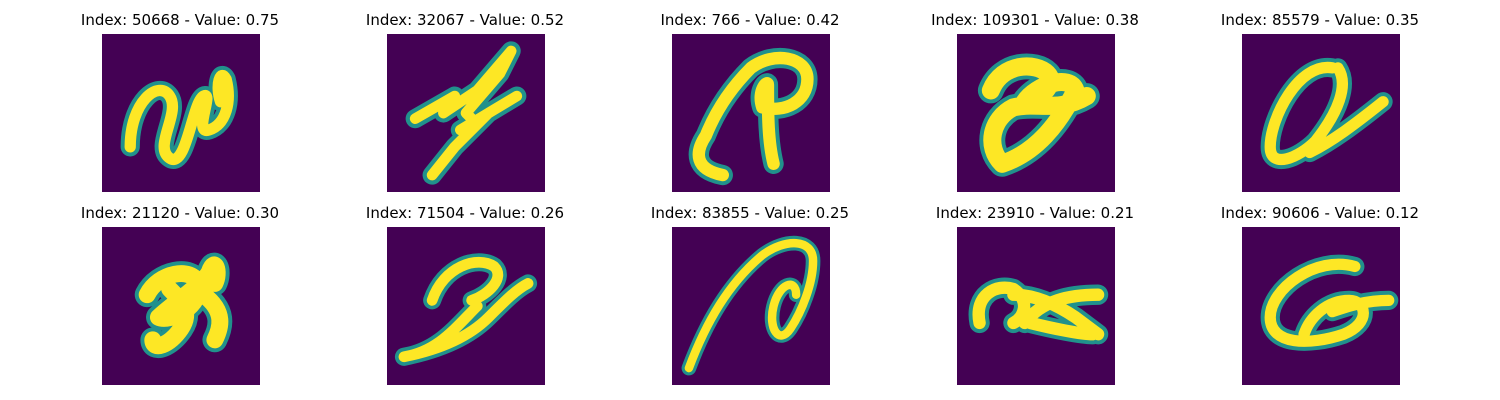  I want to click on image-panel: Index: 21120 - Value: 0.30, so click(180, 298).